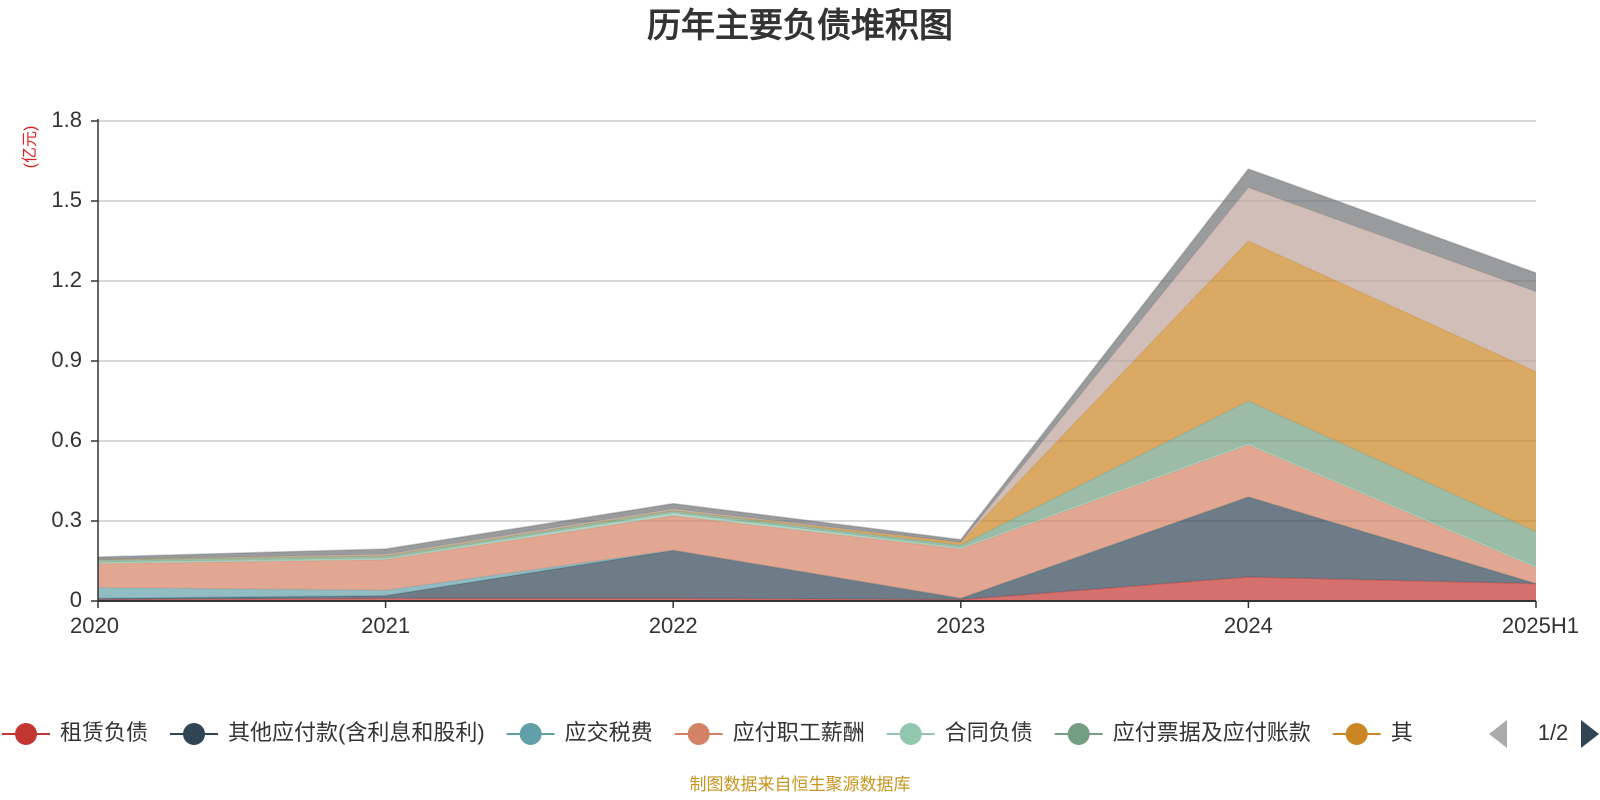 The height and width of the screenshot is (800, 1600). Describe the element at coordinates (800, 784) in the screenshot. I see `source-note: 制图数据来自恒生聚源数据库` at that location.